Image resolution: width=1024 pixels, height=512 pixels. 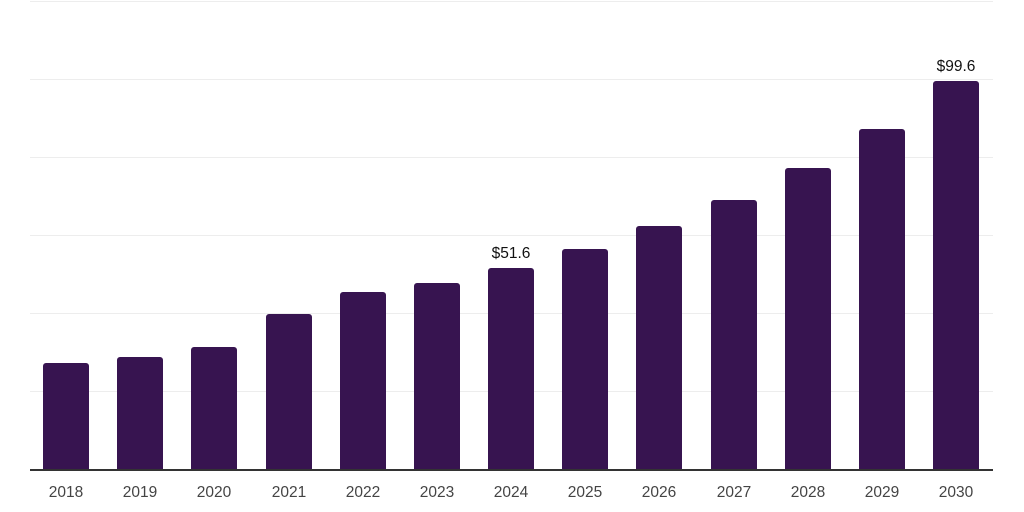 I want to click on x-tick-label-2028: 2028, so click(x=808, y=492).